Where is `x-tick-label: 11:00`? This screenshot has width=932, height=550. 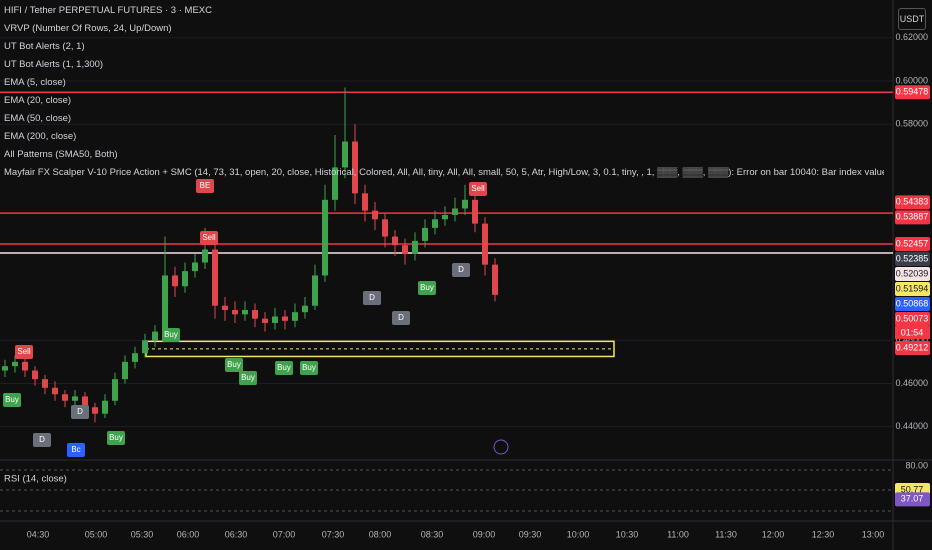
x-tick-label: 11:00 is located at coordinates (678, 534).